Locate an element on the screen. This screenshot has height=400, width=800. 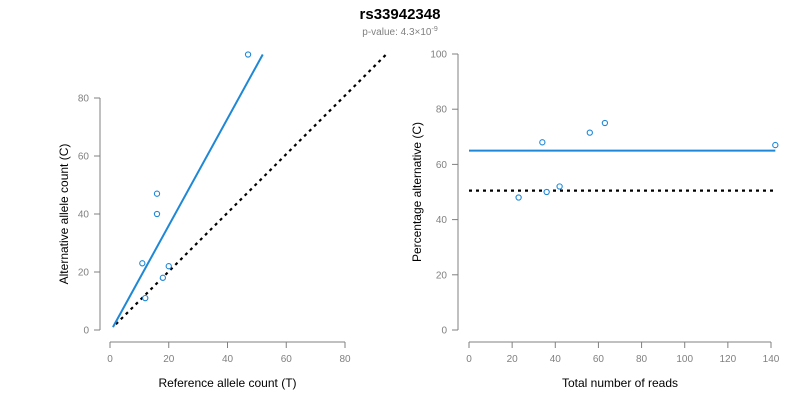
x-tick-label: 140 is located at coordinates (771, 359).